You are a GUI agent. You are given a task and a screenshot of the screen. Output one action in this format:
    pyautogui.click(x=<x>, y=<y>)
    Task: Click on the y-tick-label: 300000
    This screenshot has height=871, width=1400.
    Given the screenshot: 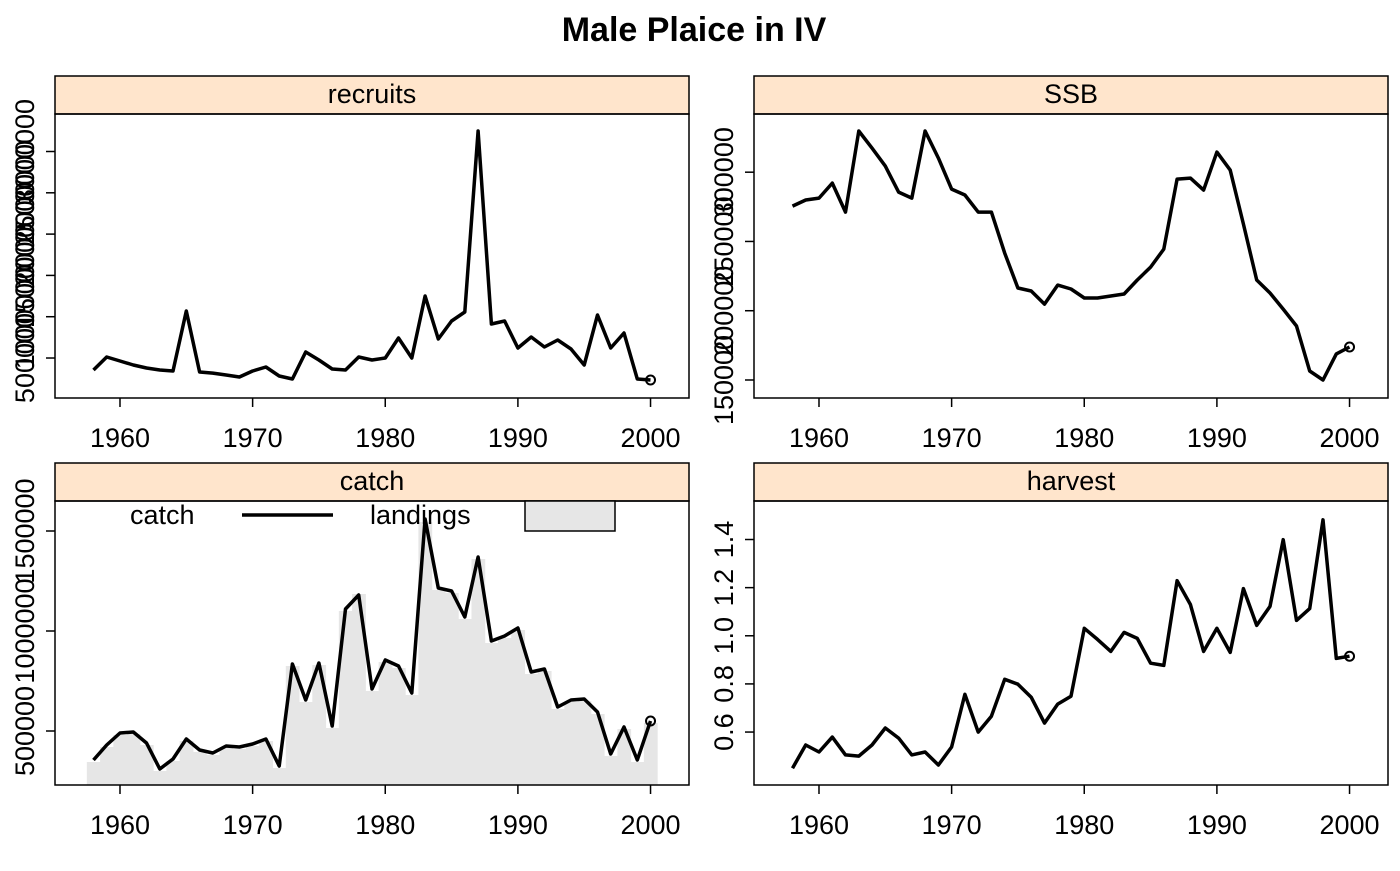 What is the action you would take?
    pyautogui.click(x=724, y=172)
    